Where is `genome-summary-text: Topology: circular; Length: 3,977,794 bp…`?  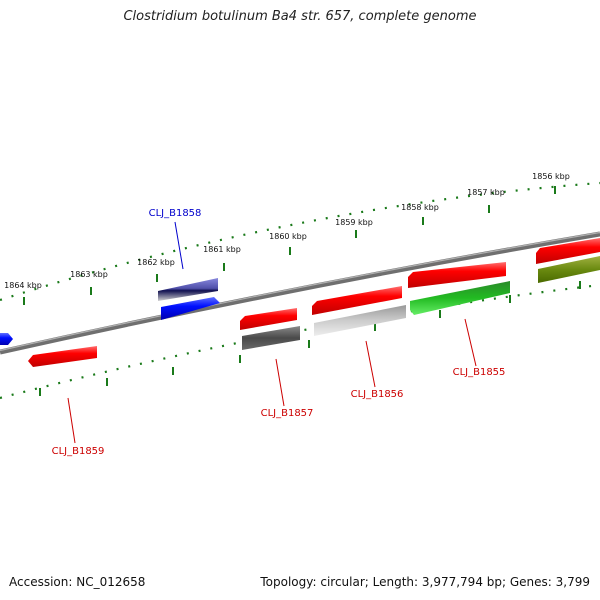
genome-summary-text: Topology: circular; Length: 3,977,794 bp… is located at coordinates (425, 582).